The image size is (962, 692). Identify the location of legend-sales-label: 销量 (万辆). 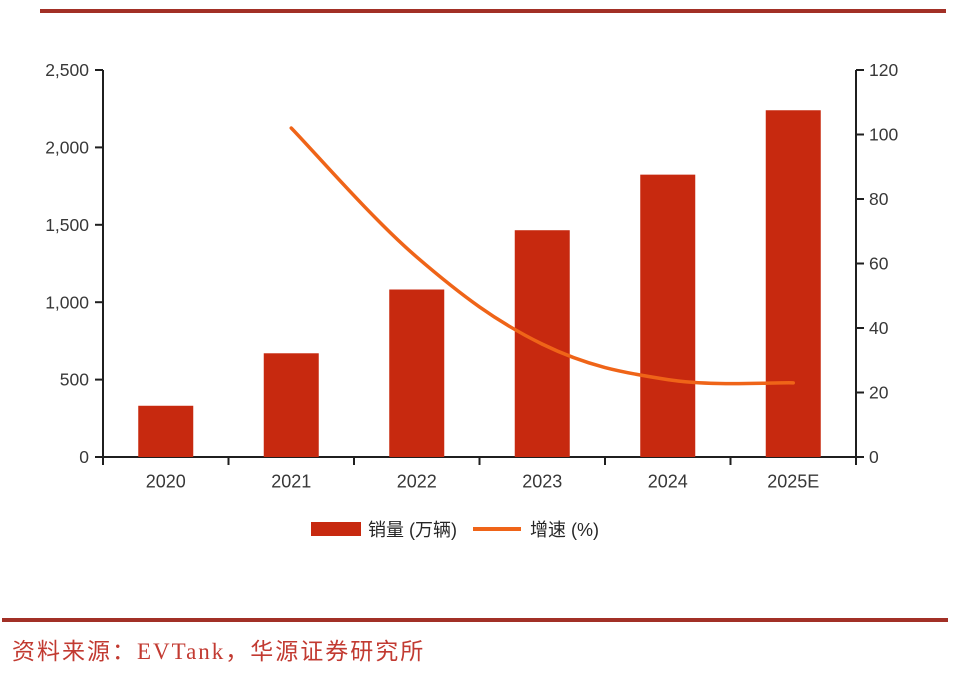
(412, 530).